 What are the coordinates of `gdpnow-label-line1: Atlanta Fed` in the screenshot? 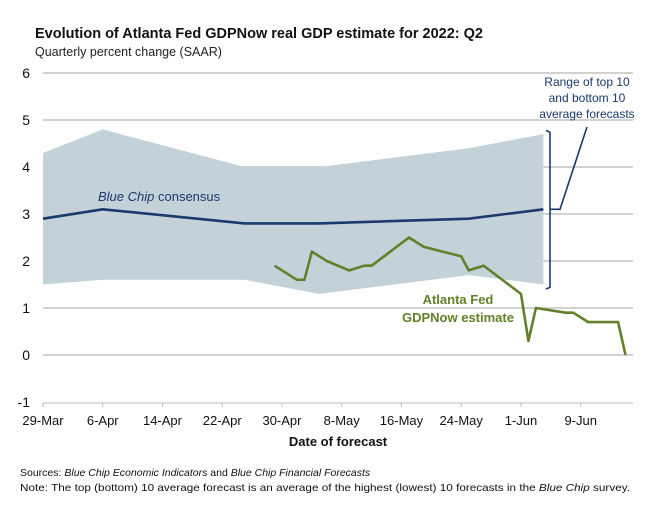 It's located at (458, 299).